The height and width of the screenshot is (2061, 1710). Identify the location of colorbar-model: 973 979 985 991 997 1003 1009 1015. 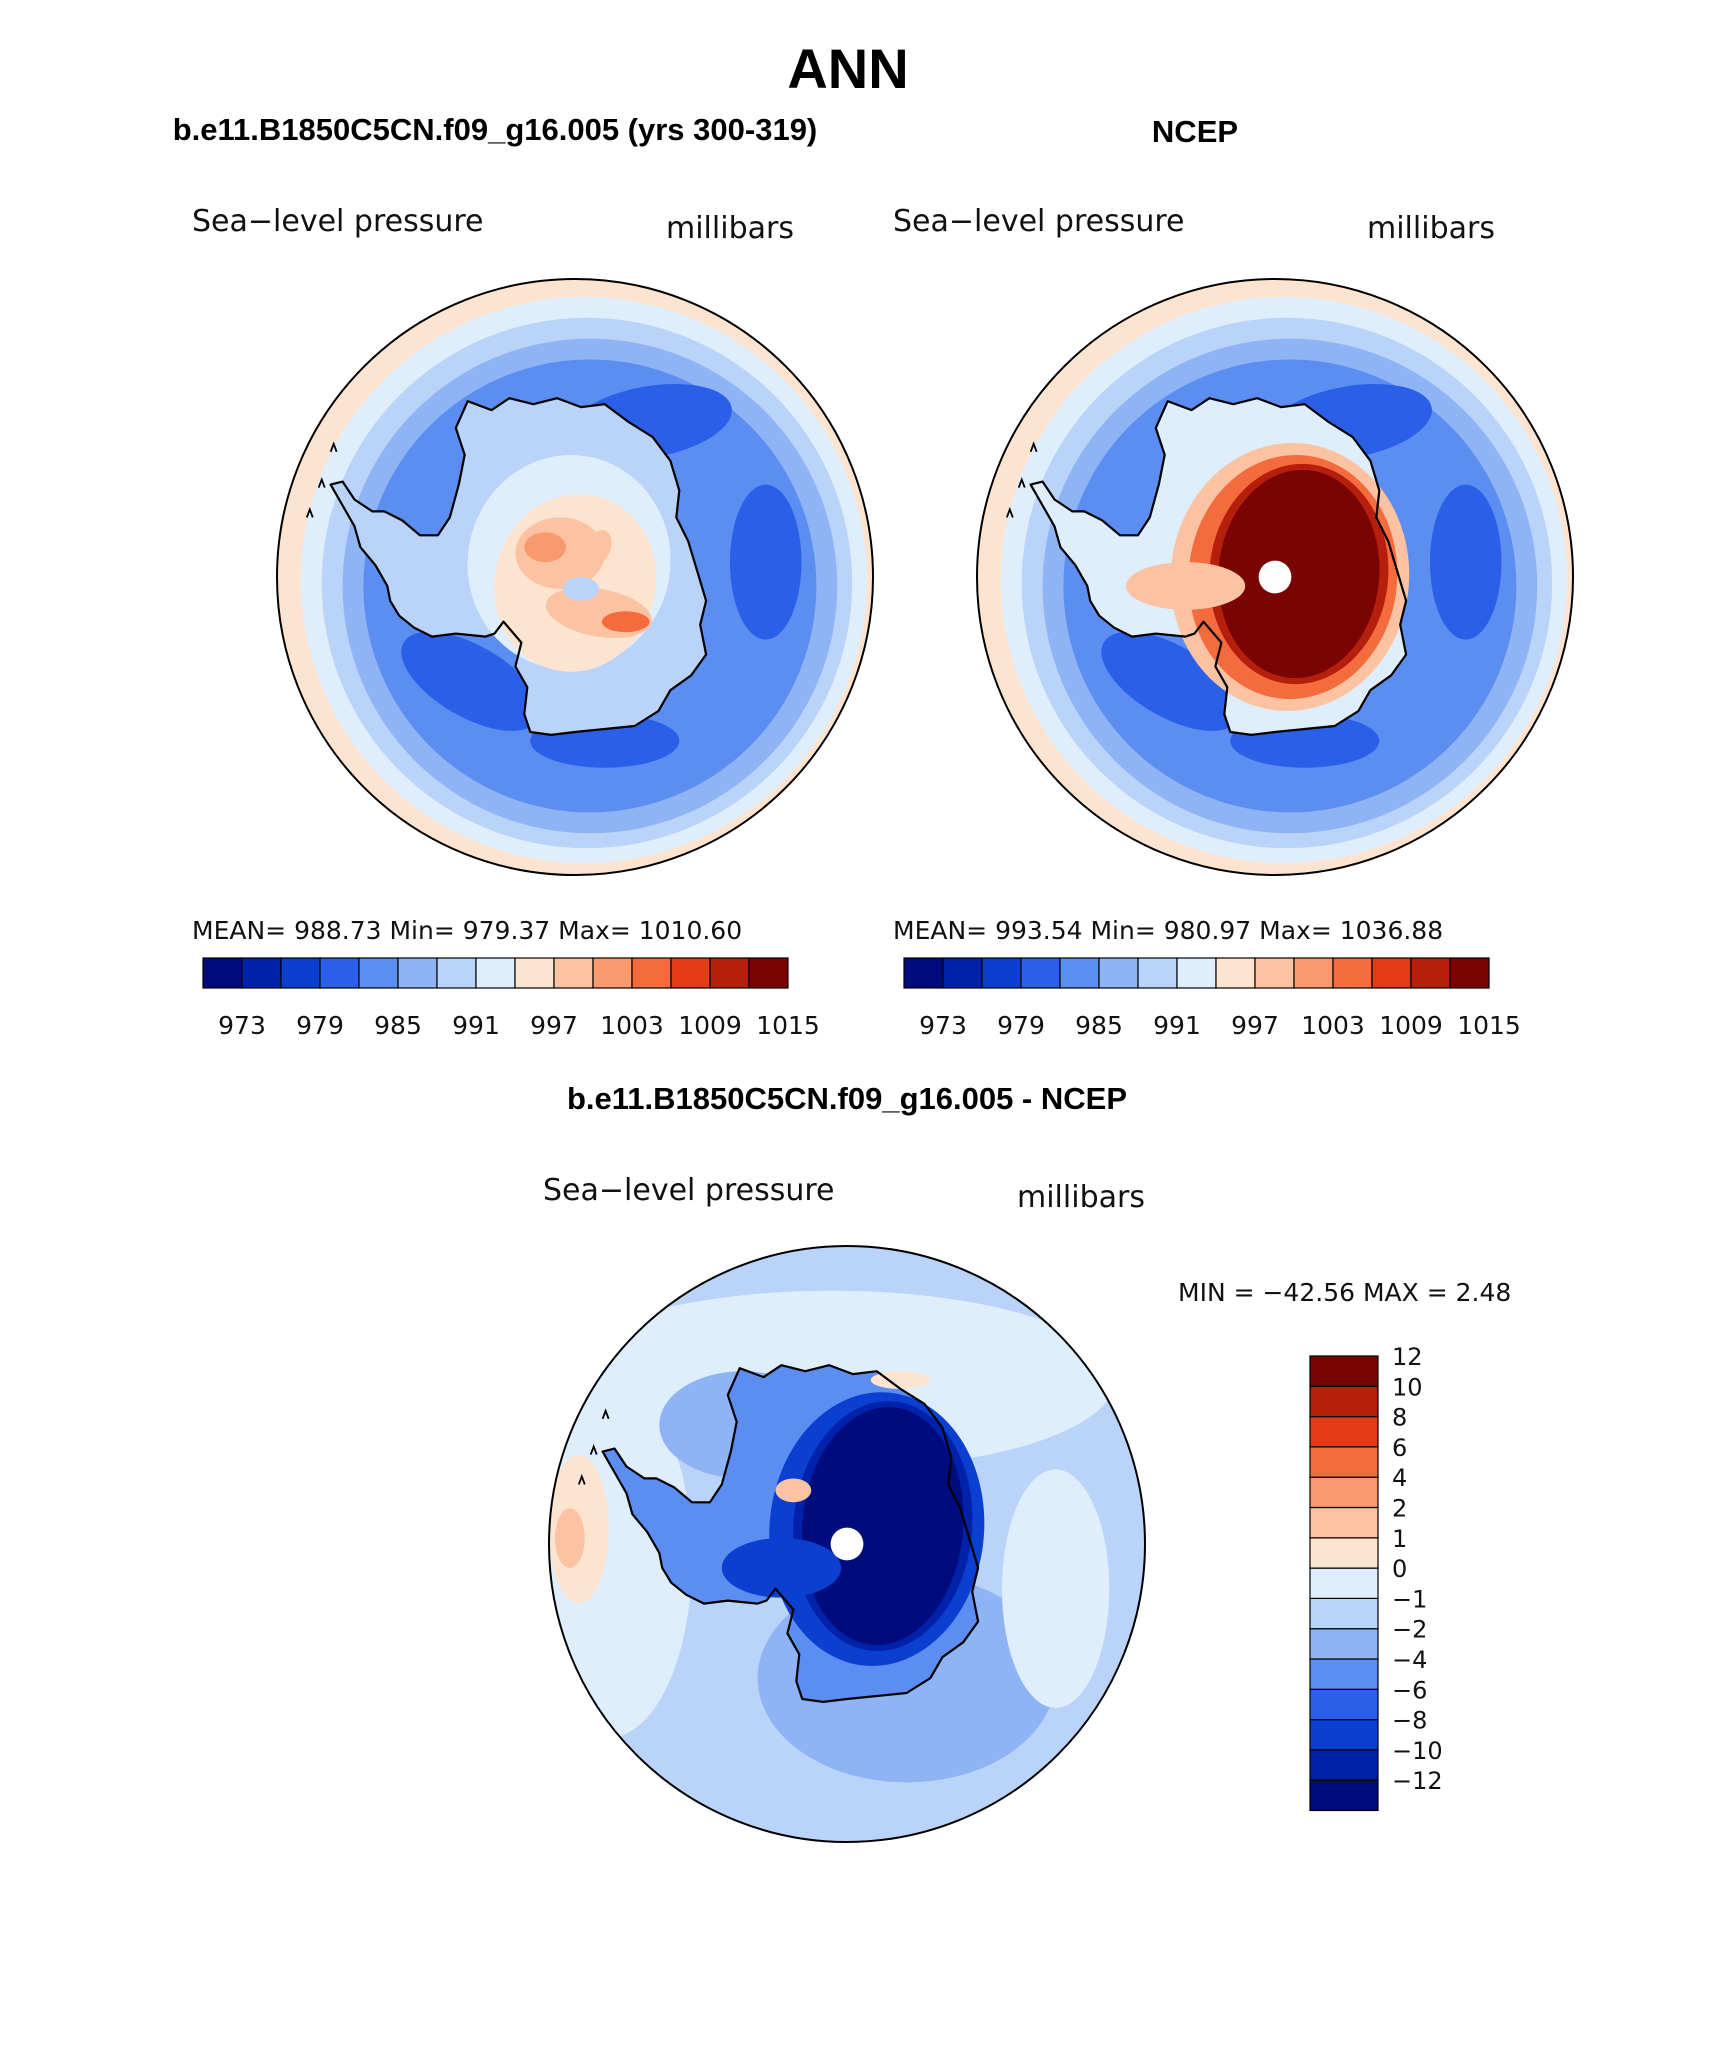
(511, 998).